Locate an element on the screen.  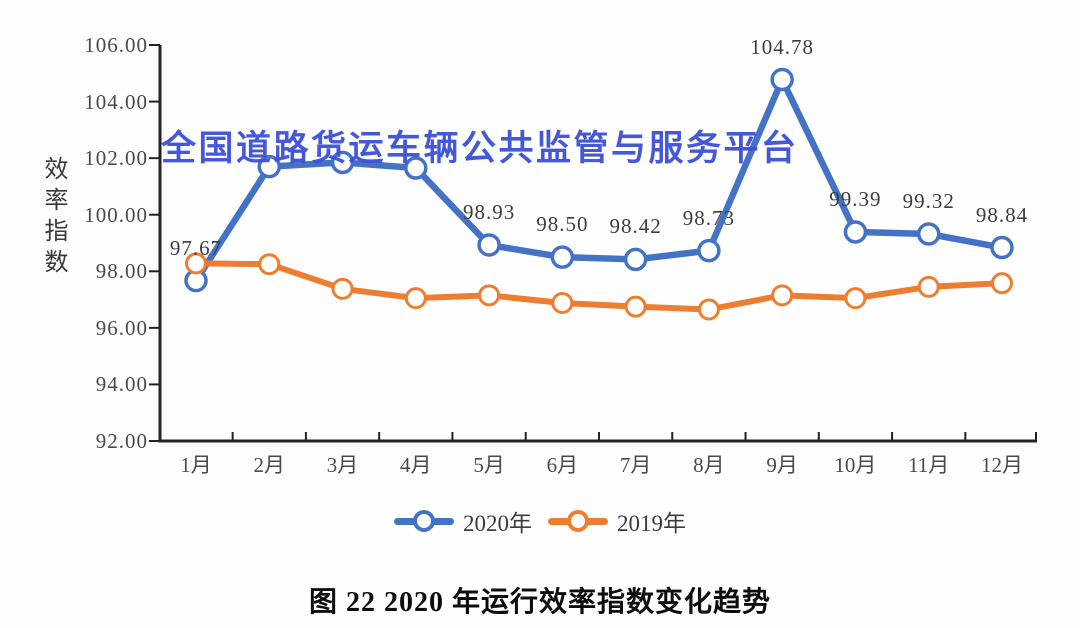
legend-item-2019: 2019年 is located at coordinates (617, 521).